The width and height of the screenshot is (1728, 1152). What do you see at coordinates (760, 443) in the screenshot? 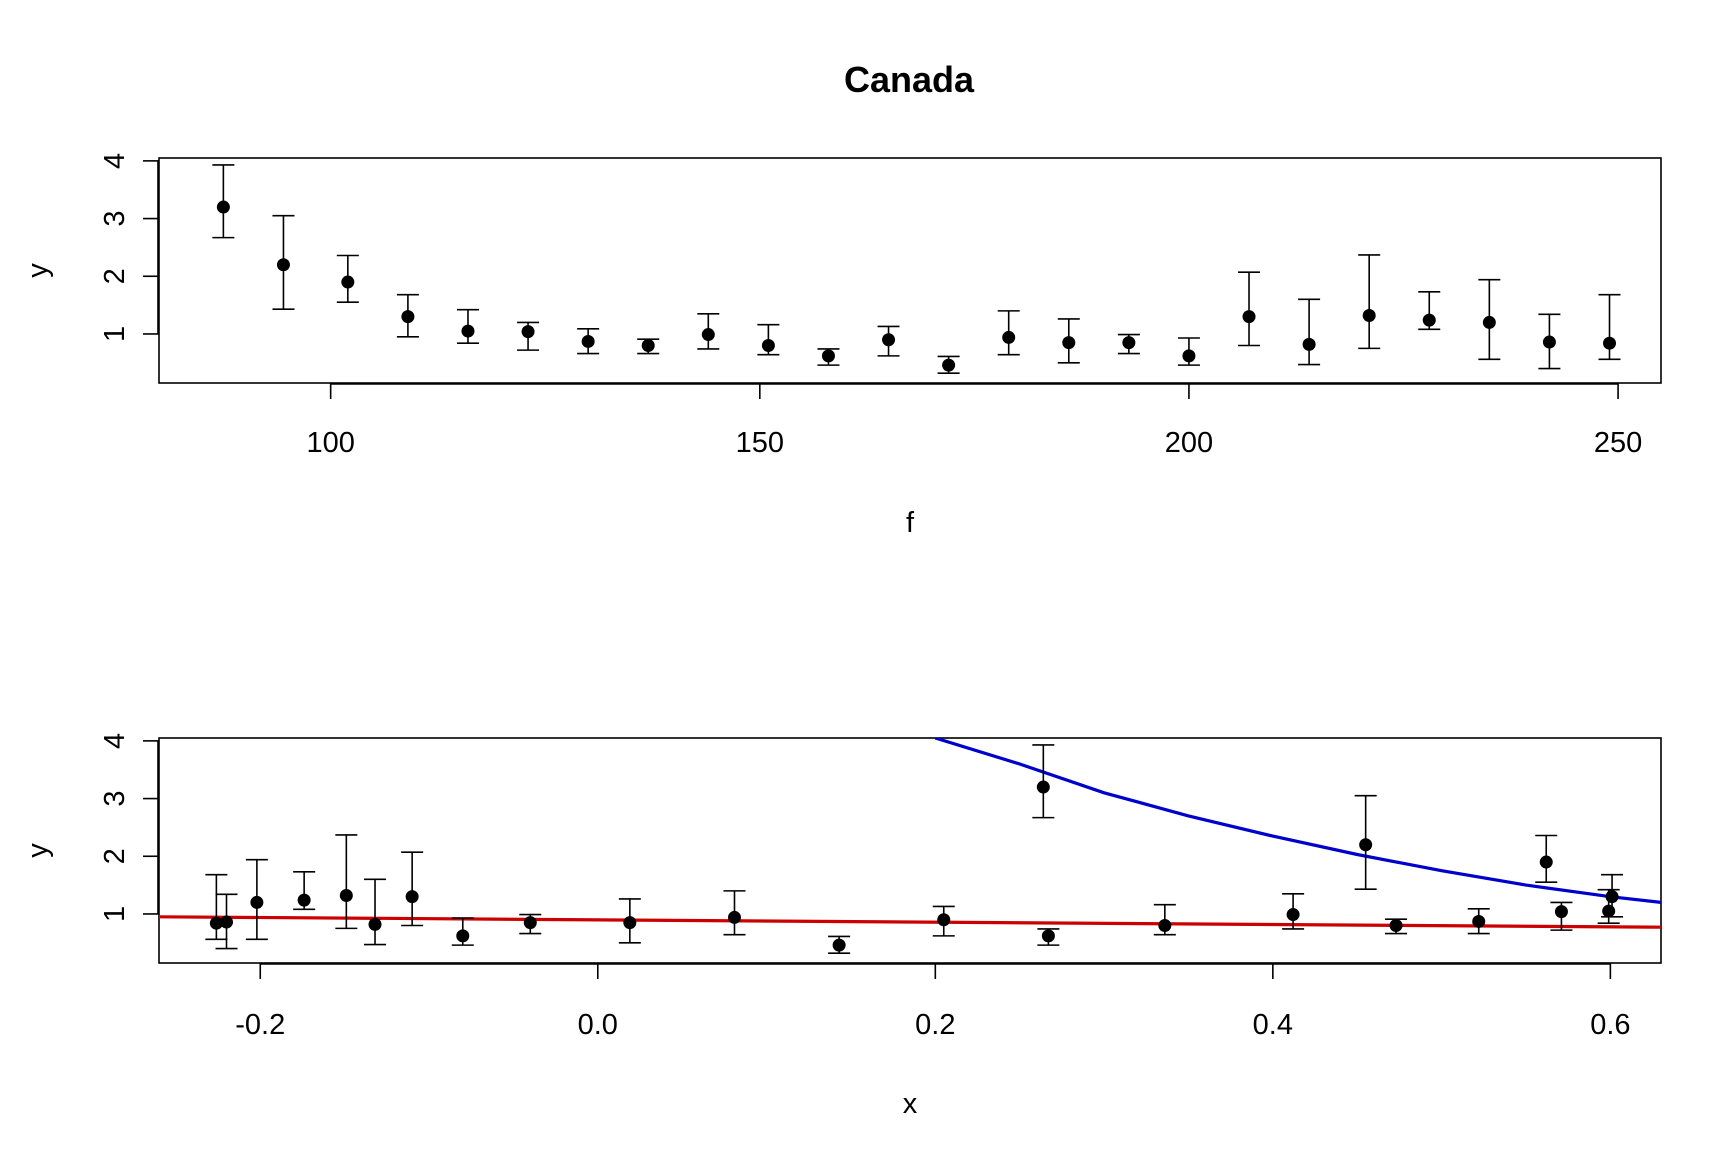
I see `x-tick-label: 150` at bounding box center [760, 443].